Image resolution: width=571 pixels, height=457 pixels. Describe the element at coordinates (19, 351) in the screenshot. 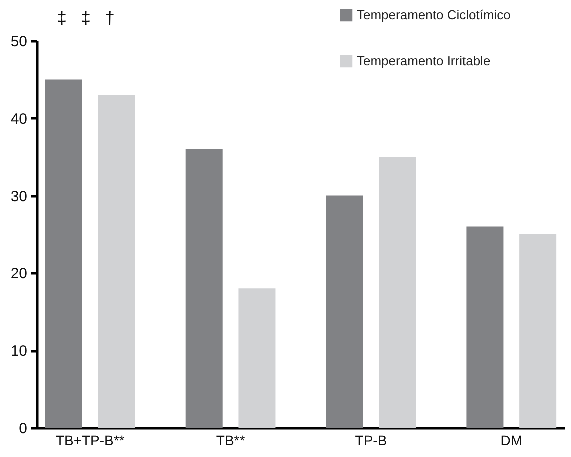

I see `y-tick-label: 10` at that location.